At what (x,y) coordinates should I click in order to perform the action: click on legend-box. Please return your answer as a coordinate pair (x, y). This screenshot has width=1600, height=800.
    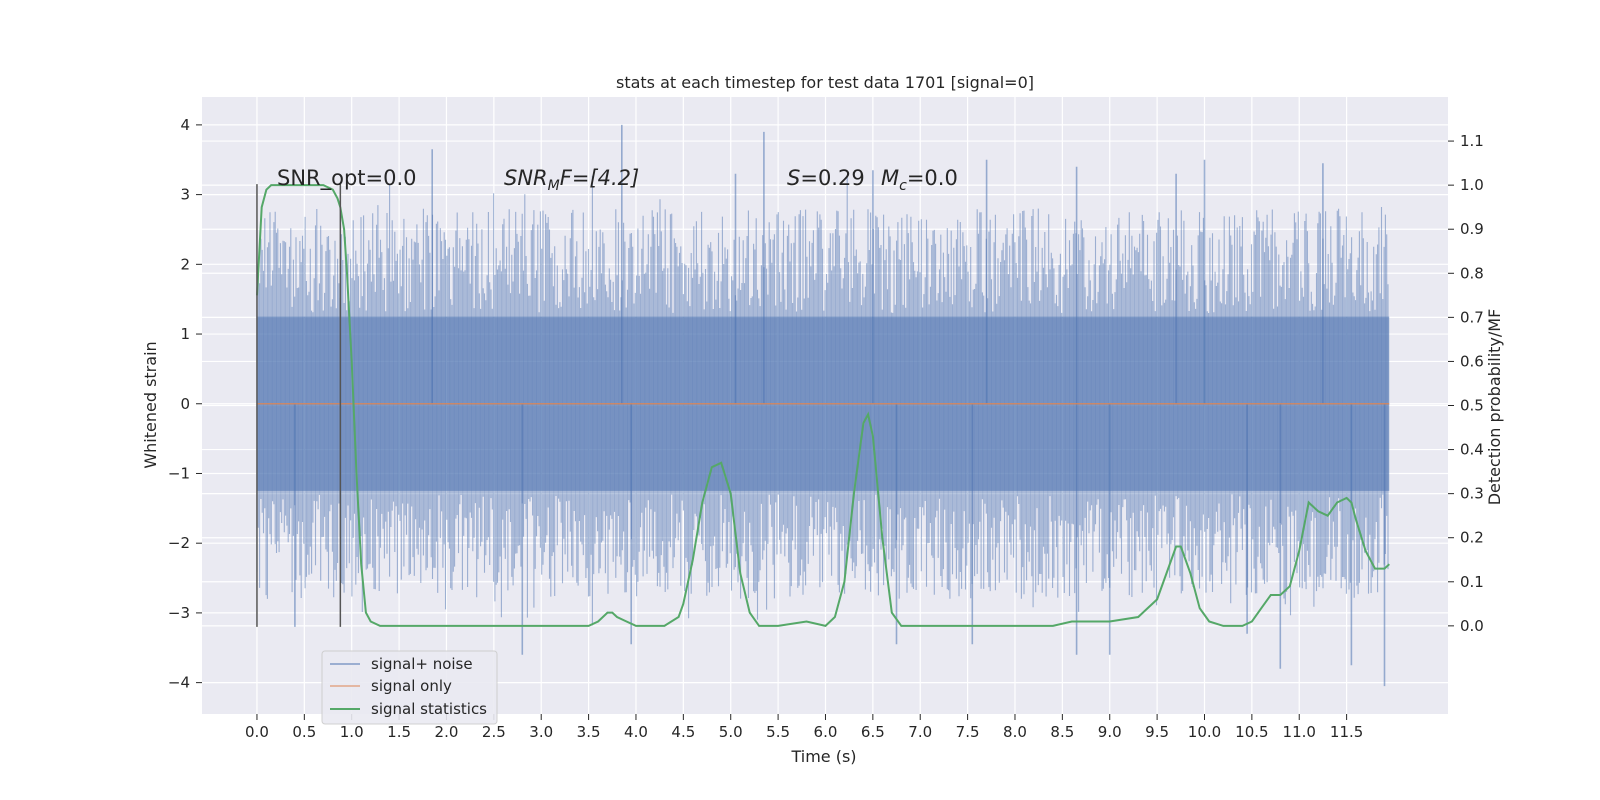
    Looking at the image, I should click on (409, 687).